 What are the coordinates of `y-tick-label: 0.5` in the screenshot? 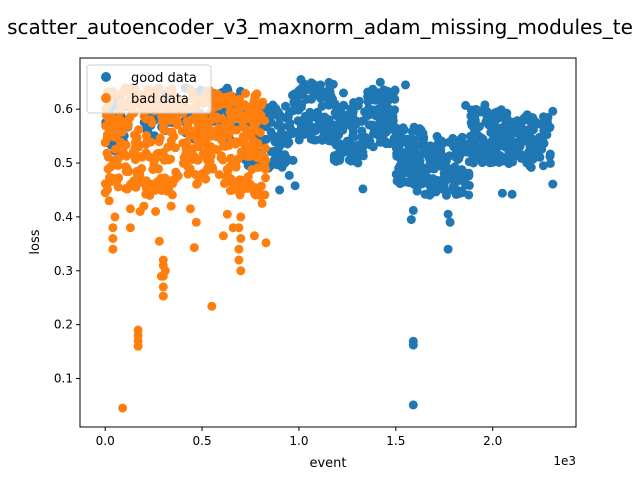 It's located at (63, 163).